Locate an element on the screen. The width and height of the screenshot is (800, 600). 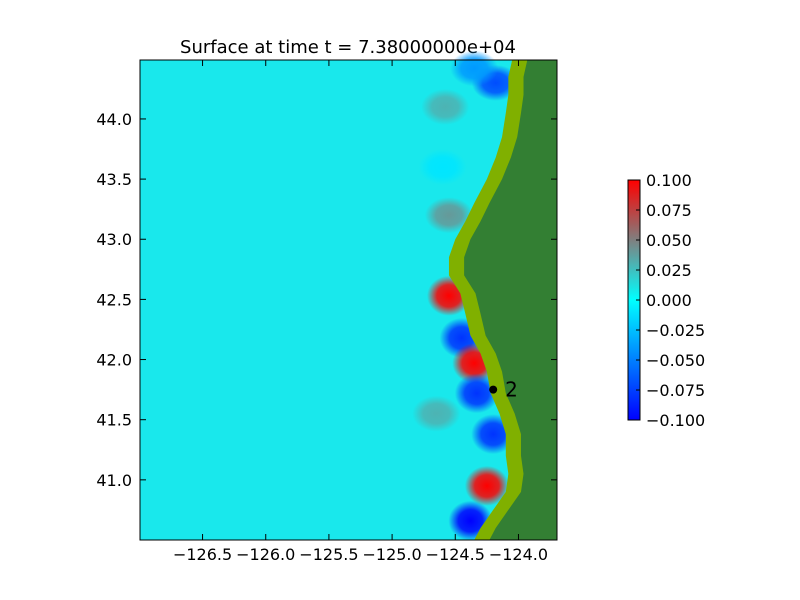
land-mass is located at coordinates (510, 300).